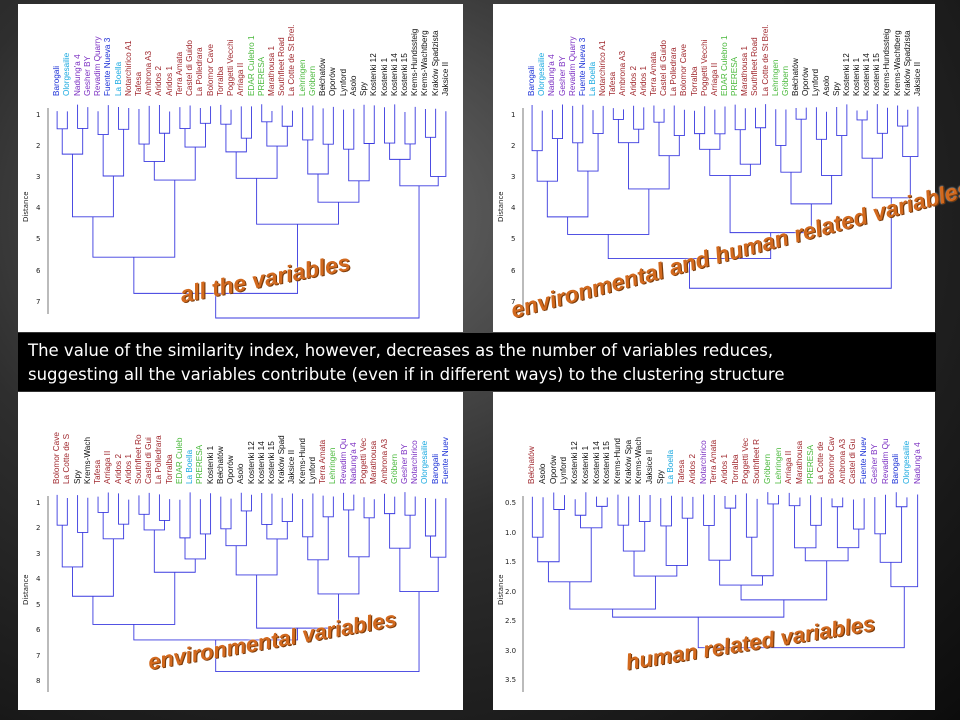 This screenshot has height=720, width=960. What do you see at coordinates (513, 270) in the screenshot?
I see `y-tick-label: 6` at bounding box center [513, 270].